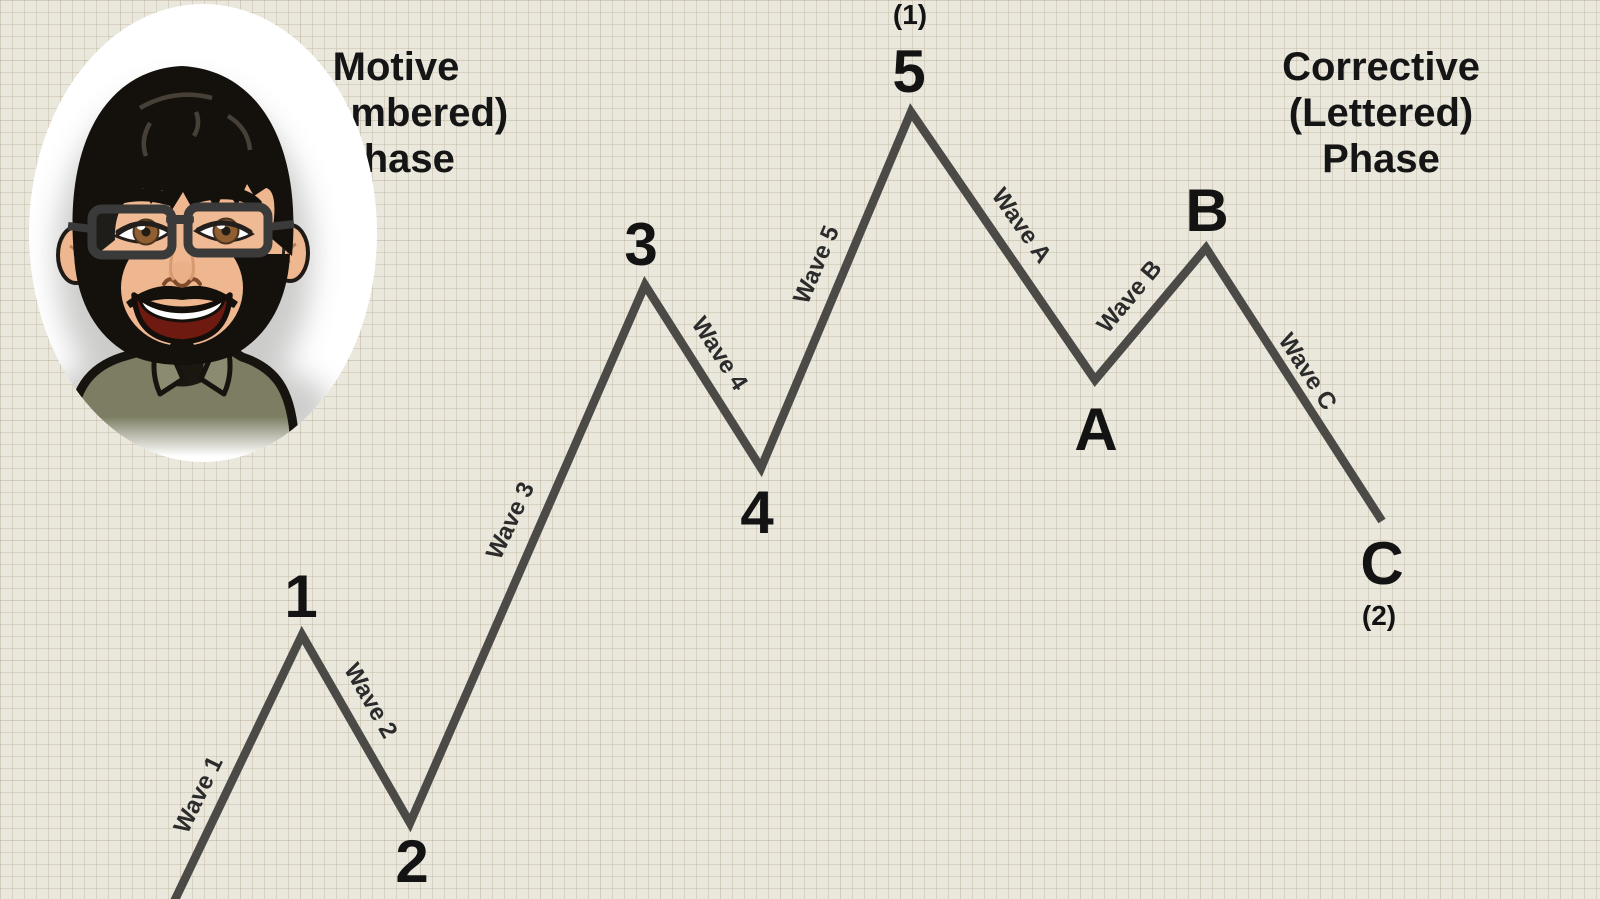 The height and width of the screenshot is (899, 1600). Describe the element at coordinates (816, 264) in the screenshot. I see `segment-label-wave-5: Wave 5` at that location.